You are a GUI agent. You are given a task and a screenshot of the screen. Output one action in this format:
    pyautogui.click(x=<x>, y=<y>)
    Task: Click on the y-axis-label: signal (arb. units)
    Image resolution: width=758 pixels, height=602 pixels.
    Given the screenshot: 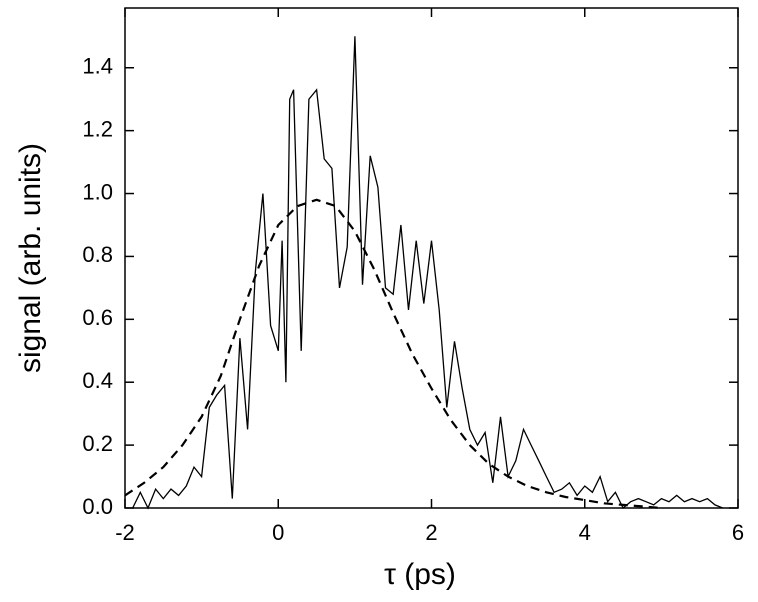 What is the action you would take?
    pyautogui.click(x=30, y=258)
    